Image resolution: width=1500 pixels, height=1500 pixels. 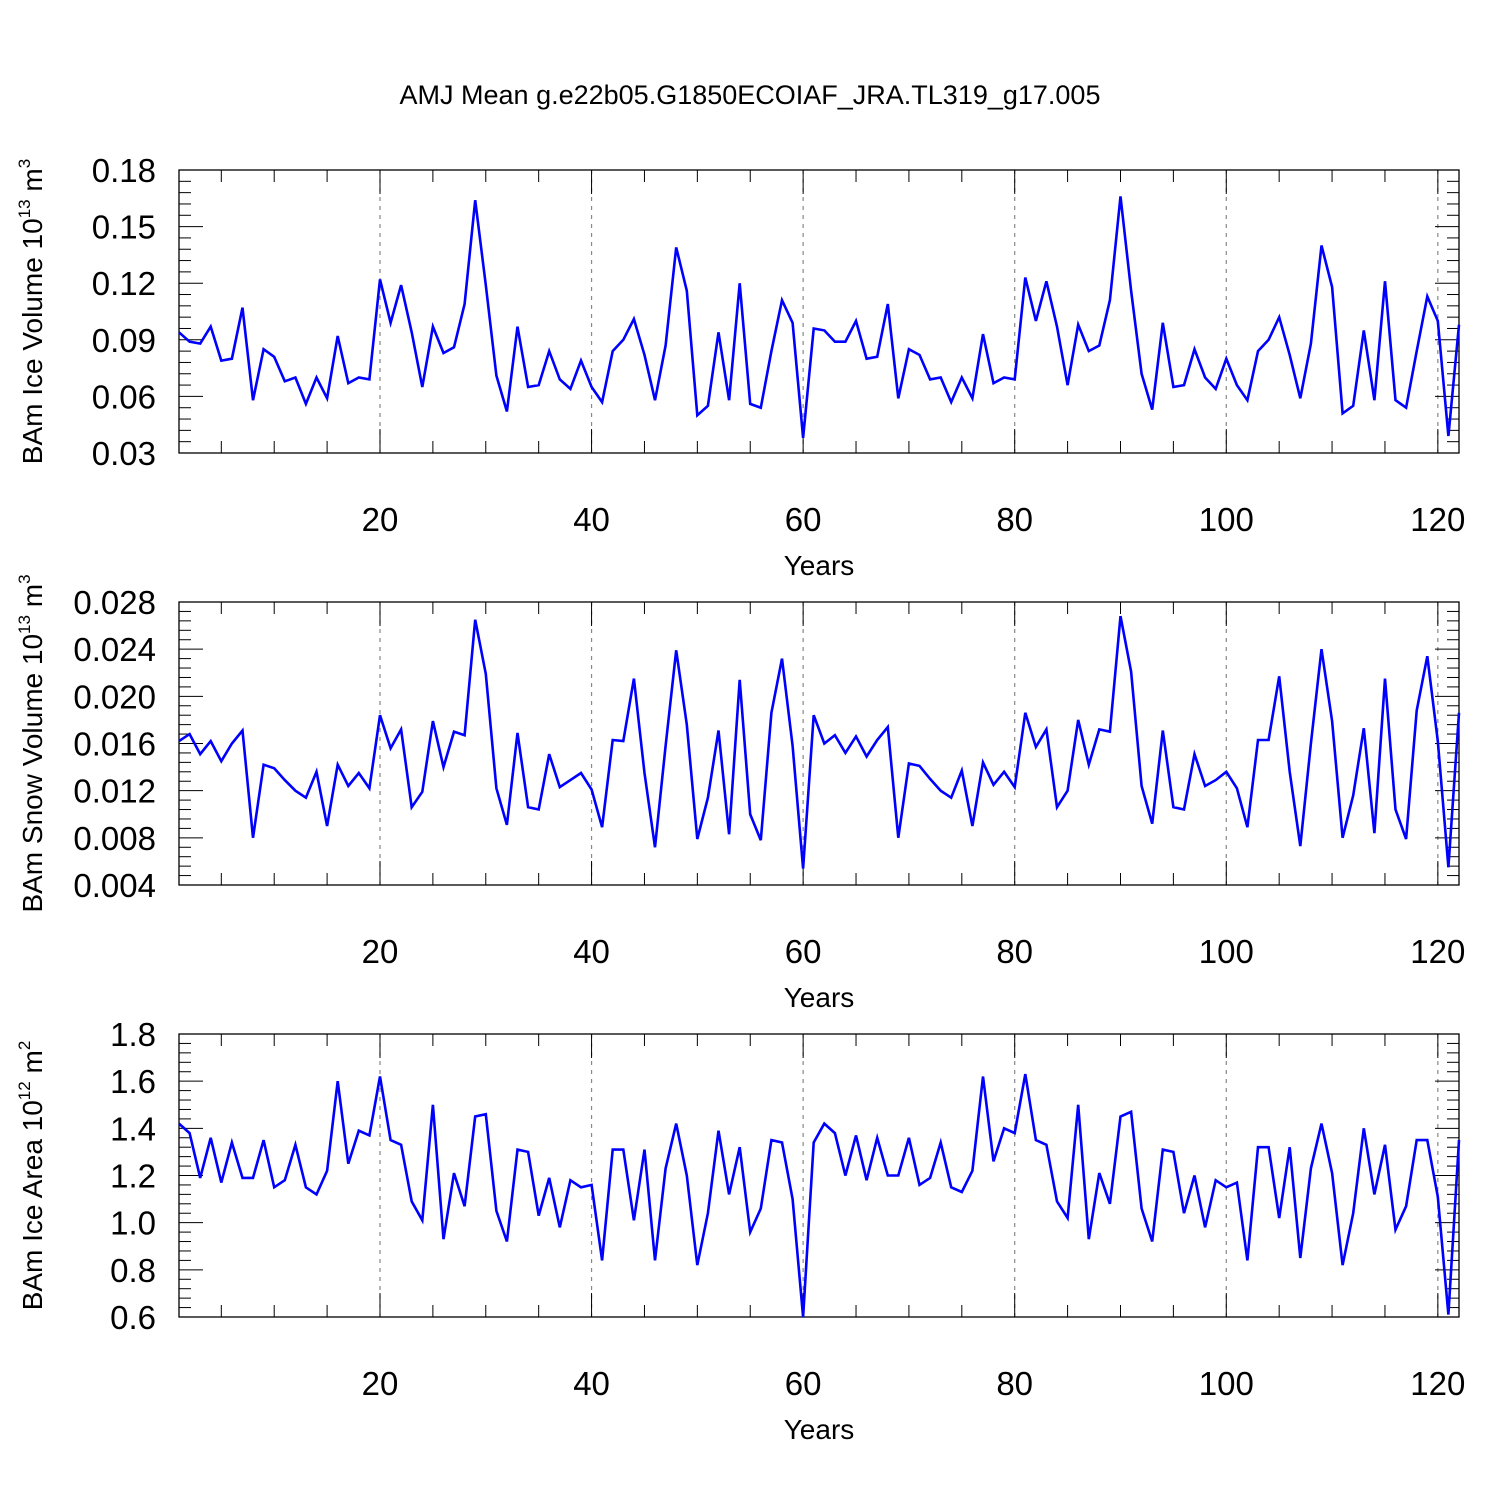 I want to click on y-tick-label: 0.03, so click(x=124, y=453).